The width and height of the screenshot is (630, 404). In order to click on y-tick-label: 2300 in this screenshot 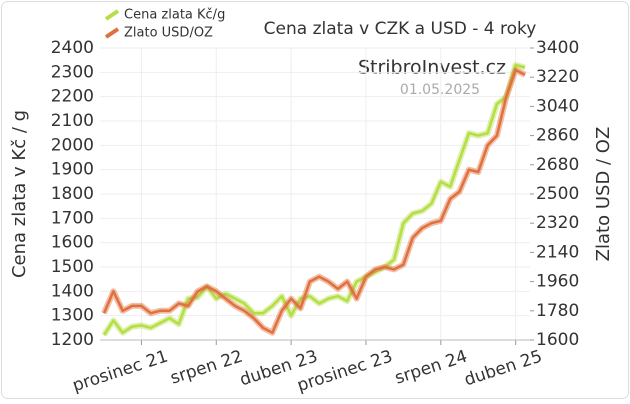, I will do `click(72, 72)`.